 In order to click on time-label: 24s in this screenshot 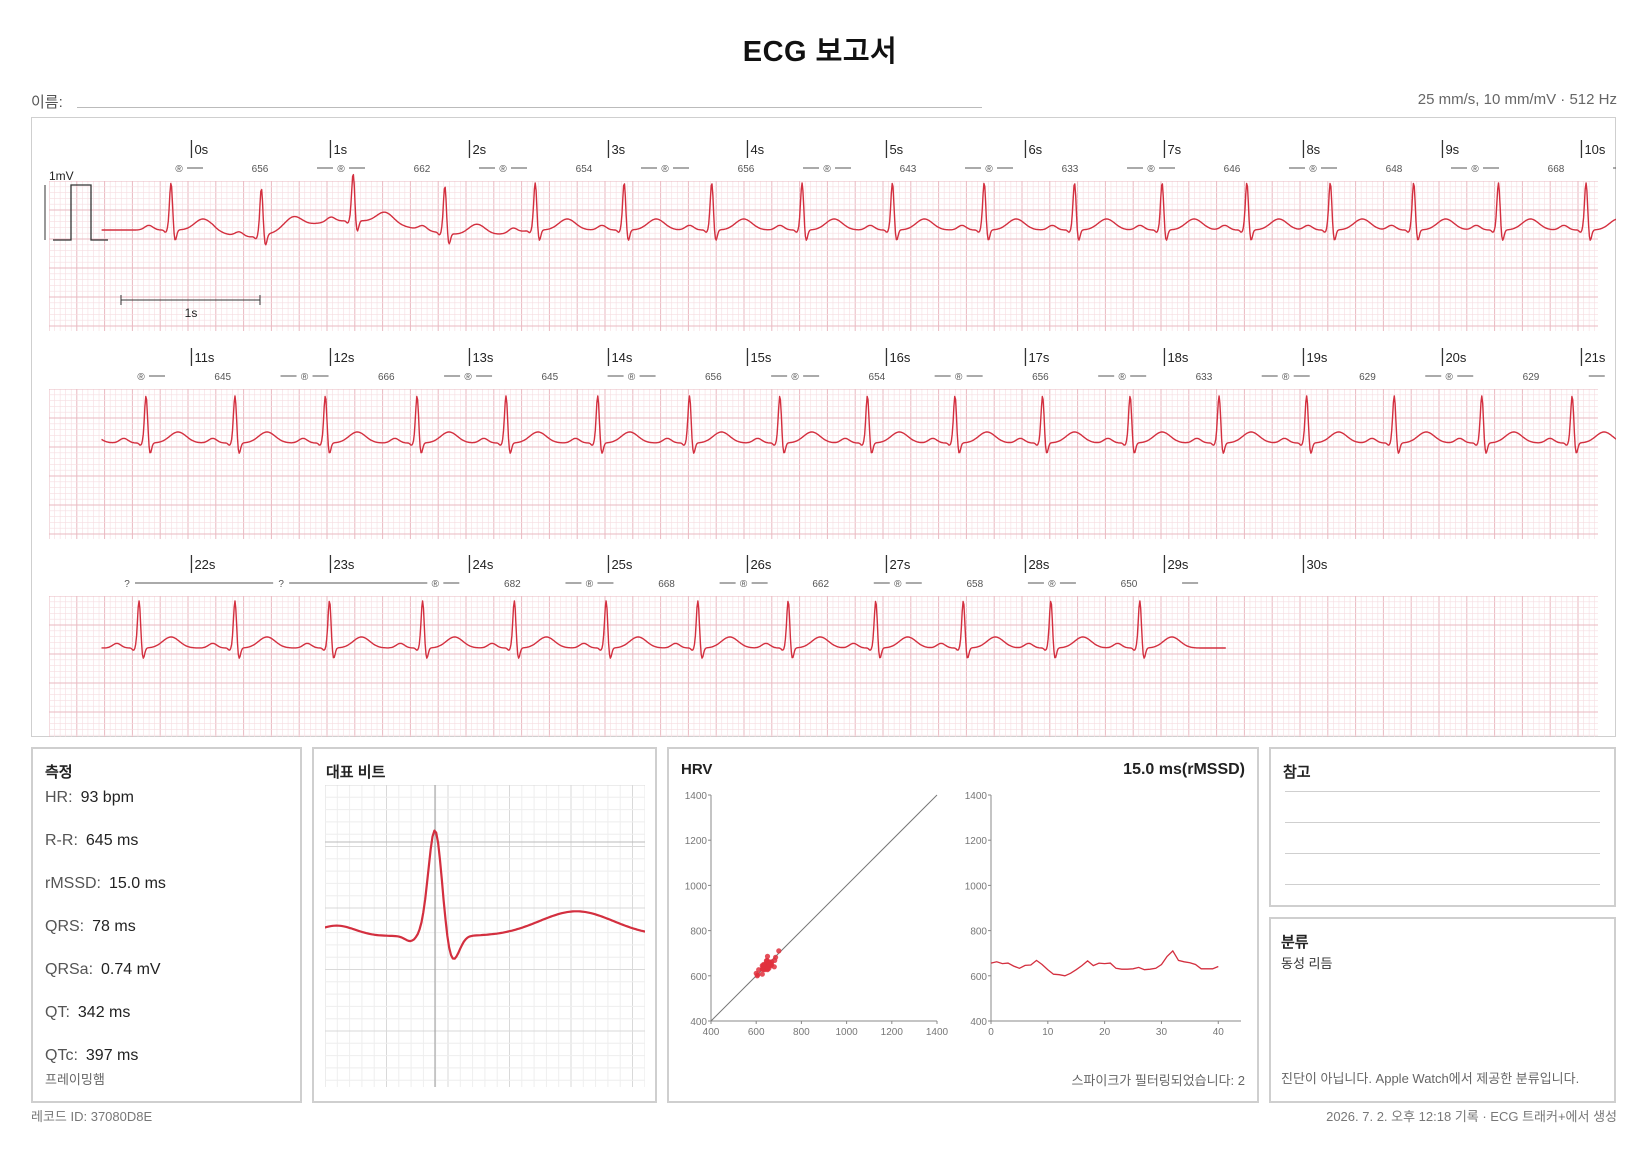, I will do `click(482, 564)`.